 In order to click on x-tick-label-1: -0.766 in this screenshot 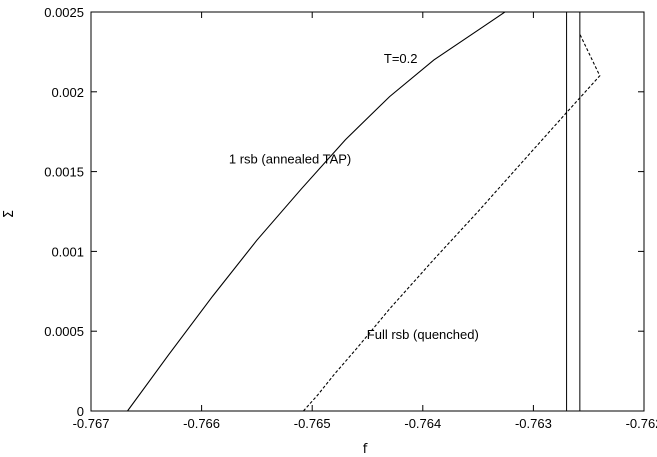, I will do `click(201, 423)`.